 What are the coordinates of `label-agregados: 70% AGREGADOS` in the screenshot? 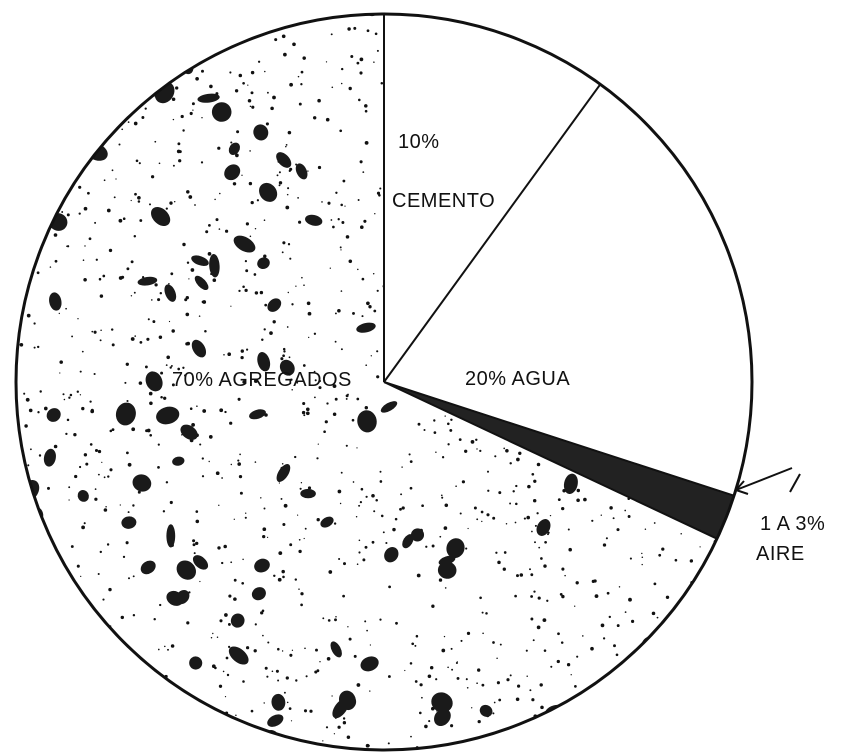 It's located at (262, 380).